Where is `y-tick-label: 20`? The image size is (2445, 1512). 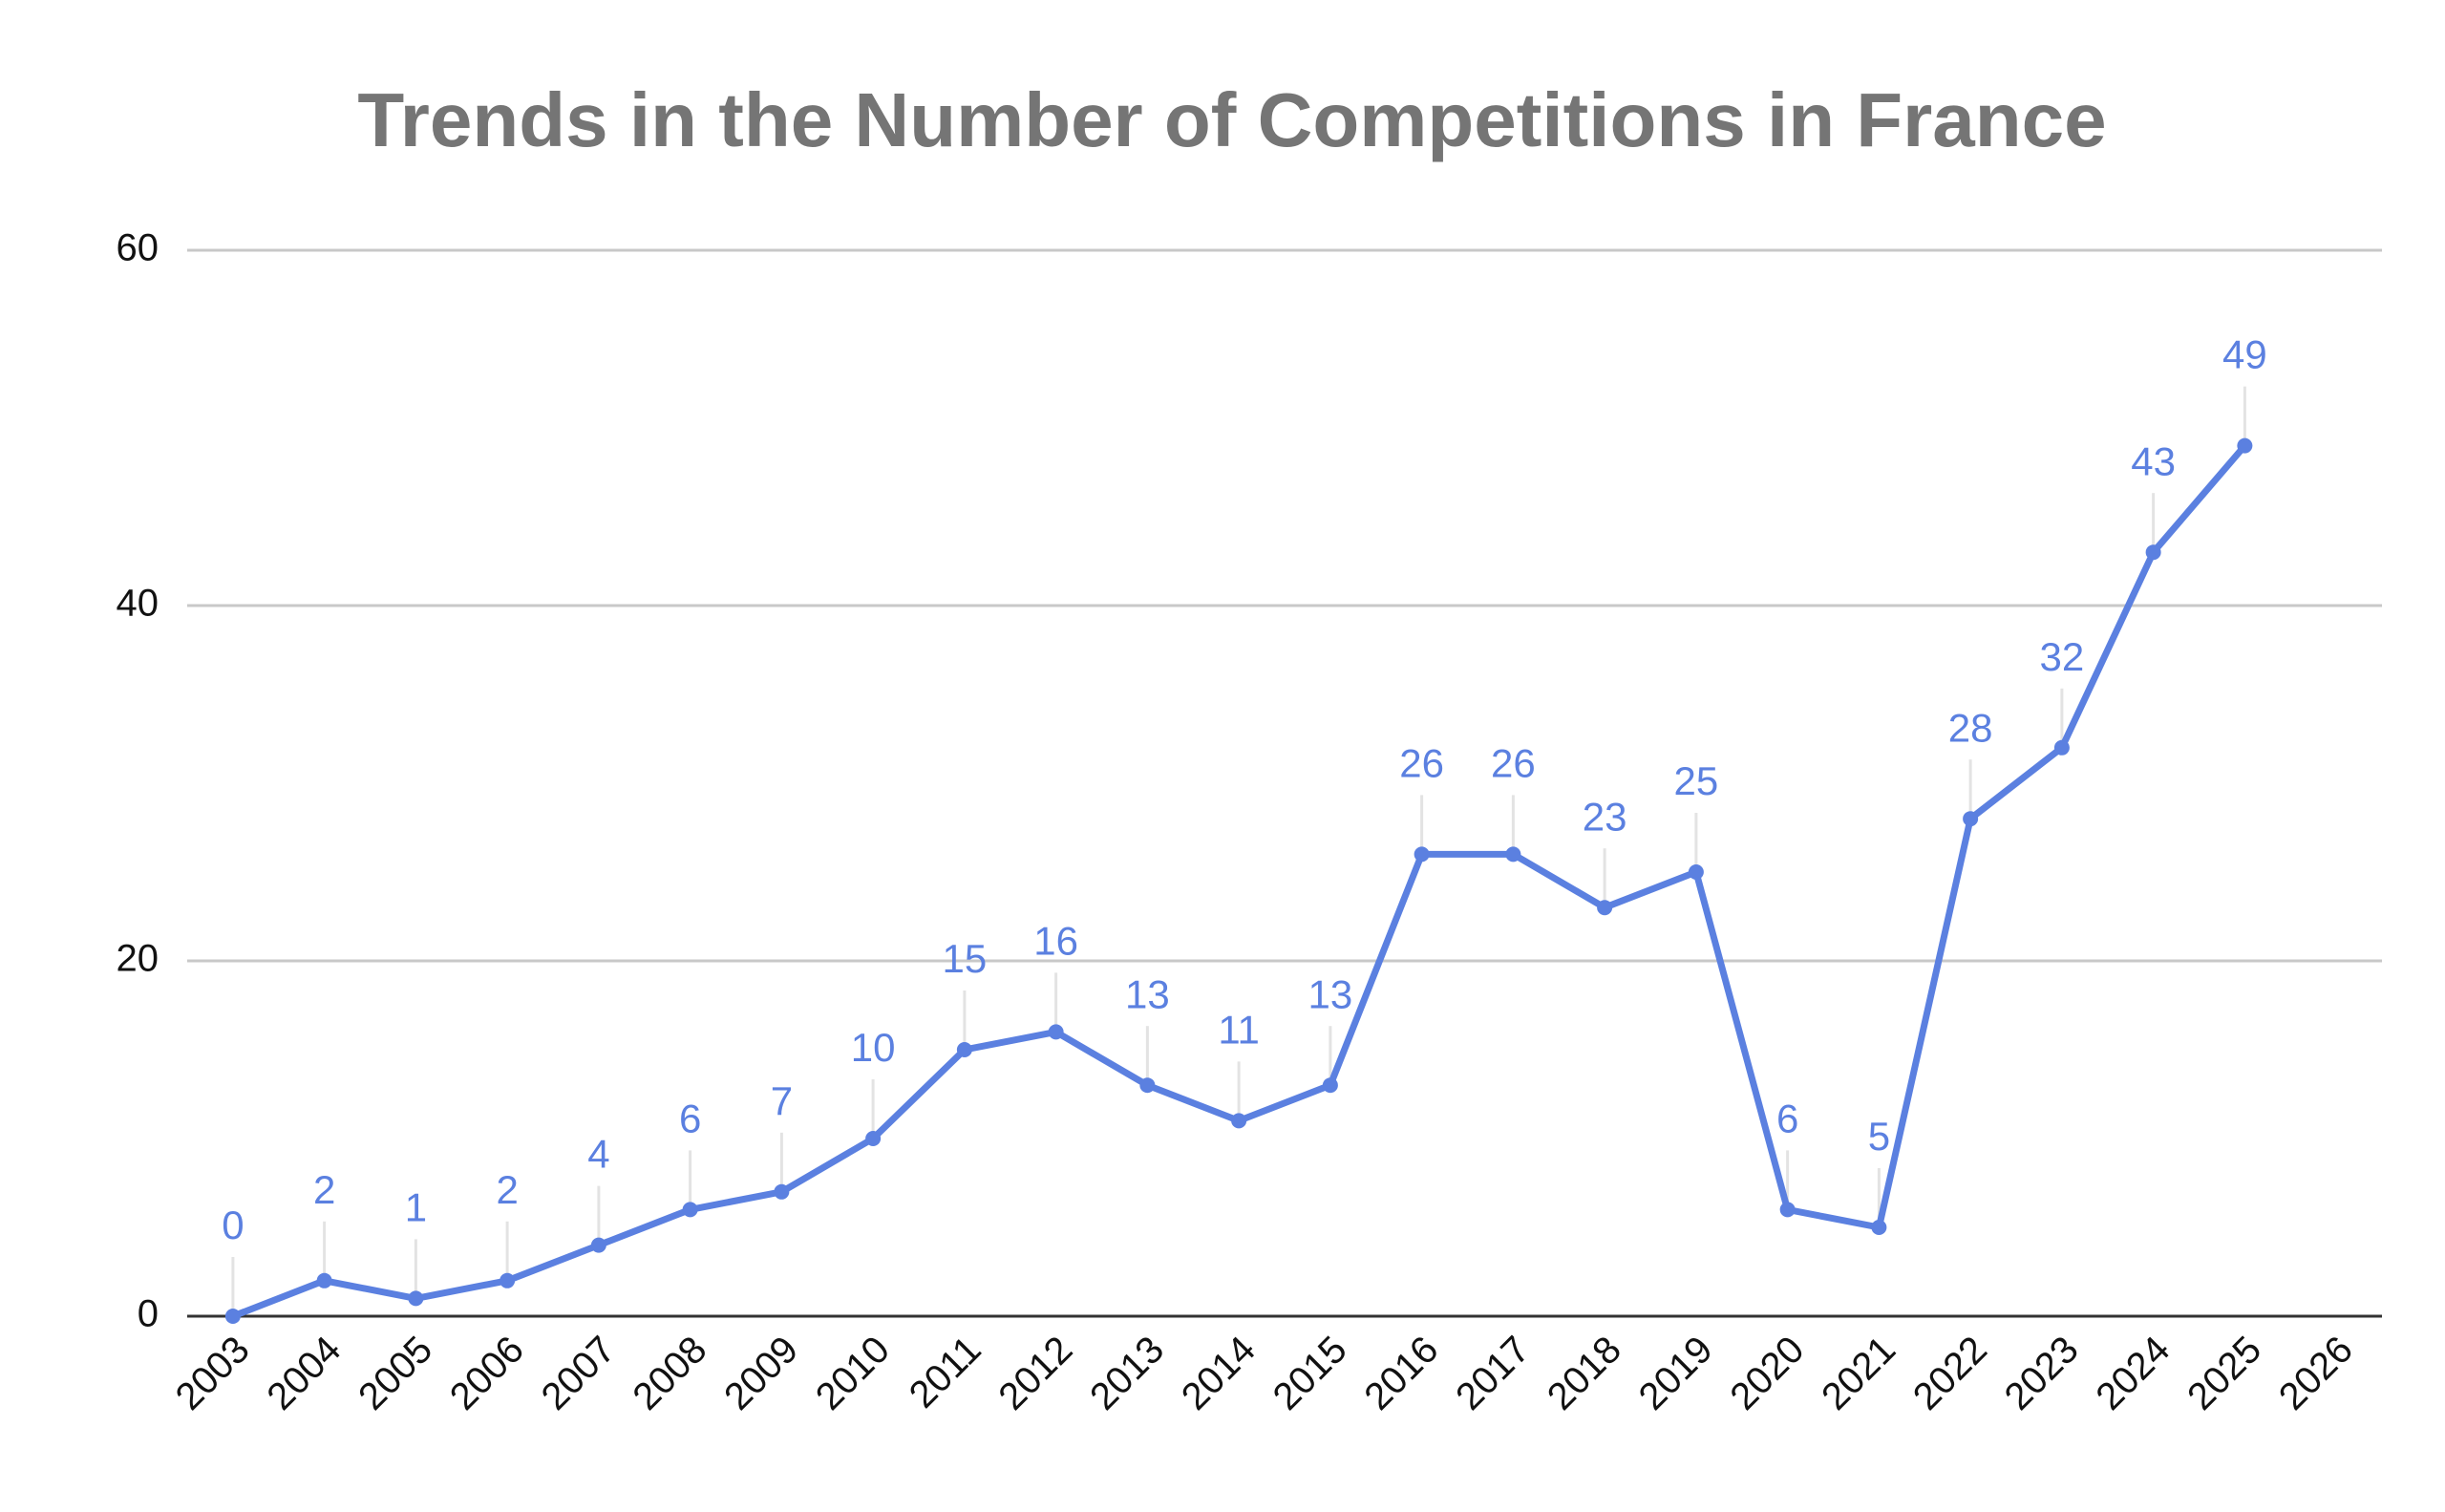 y-tick-label: 20 is located at coordinates (138, 959).